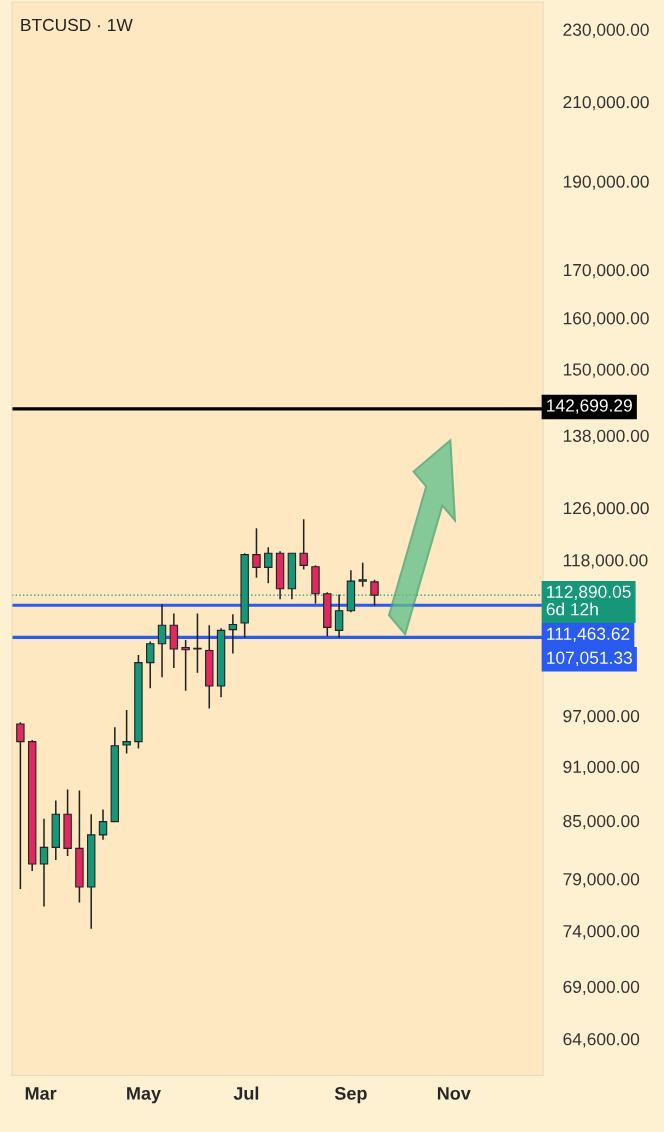 The image size is (664, 1132). Describe the element at coordinates (77, 25) in the screenshot. I see `text: BTCUSD · 1W` at that location.